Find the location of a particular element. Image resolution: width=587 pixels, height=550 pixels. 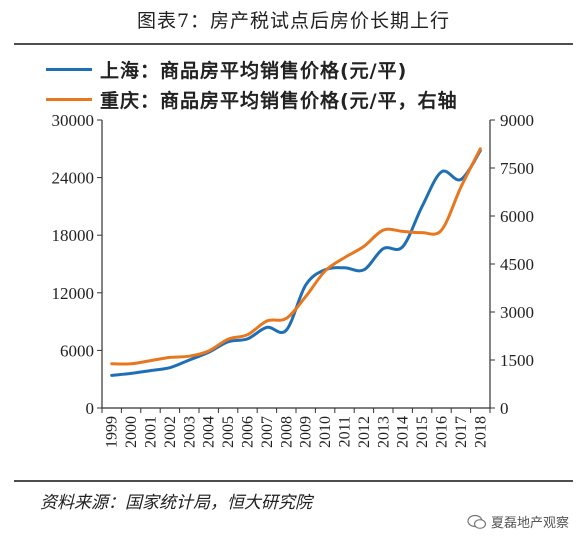

x-tick-label: 2006 is located at coordinates (248, 432).